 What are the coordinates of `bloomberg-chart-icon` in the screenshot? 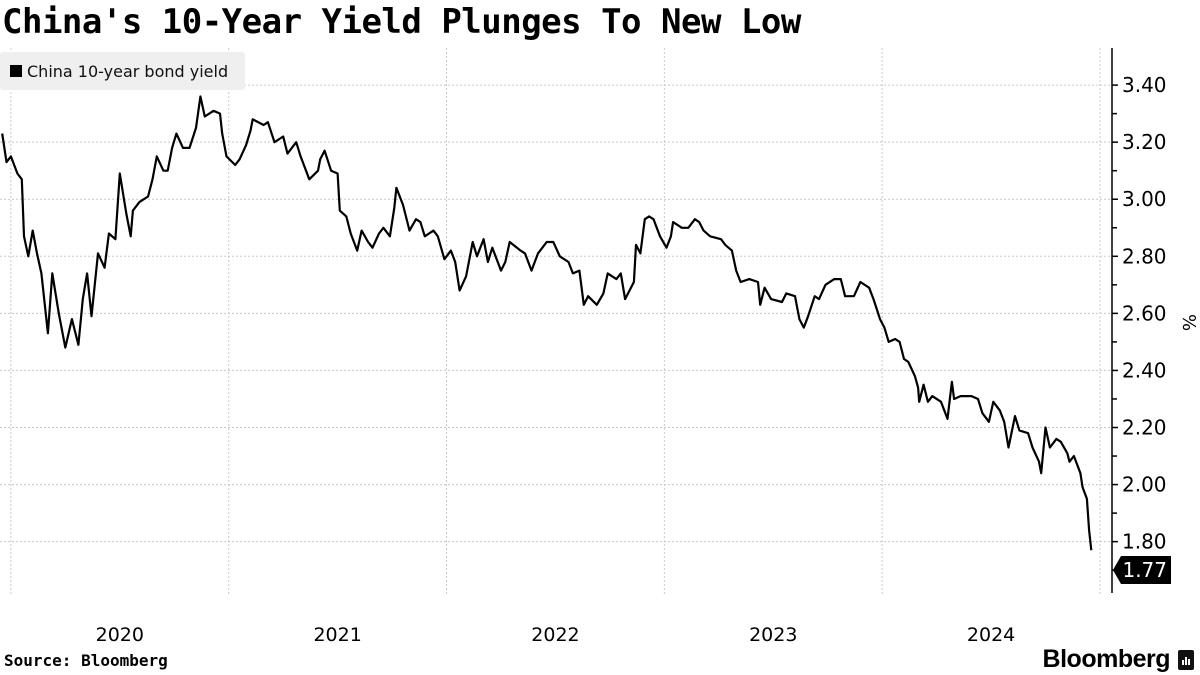 It's located at (1186, 660).